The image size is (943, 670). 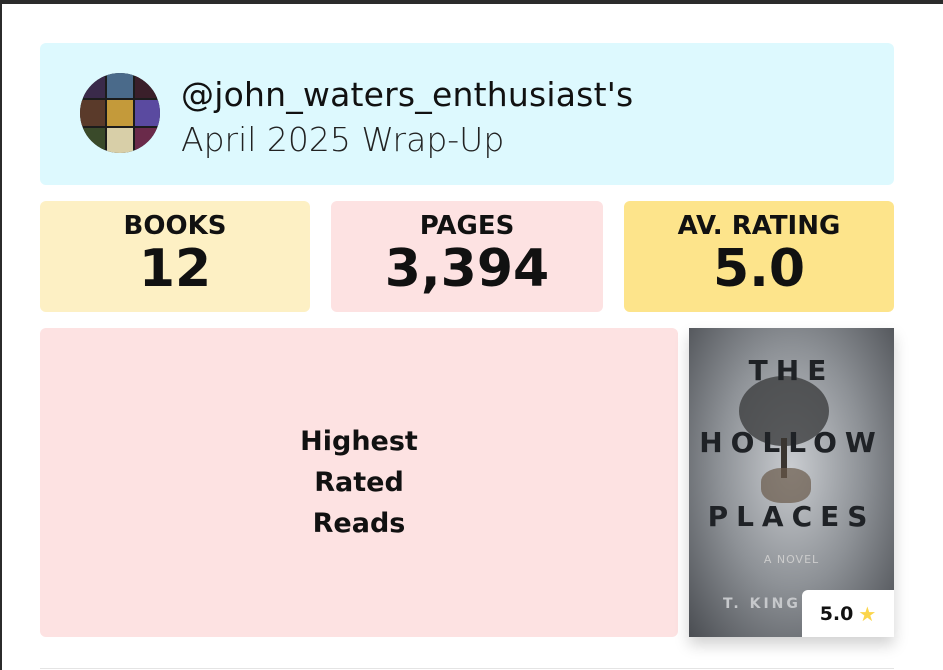 I want to click on tree-illustration, so click(x=784, y=411).